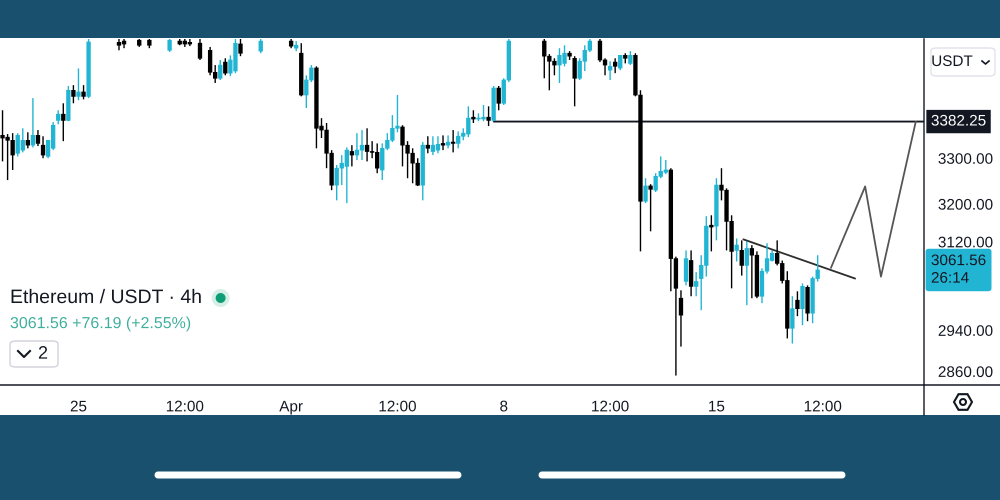 This screenshot has width=1000, height=500. I want to click on y-tick-label: 3300.00, so click(965, 158).